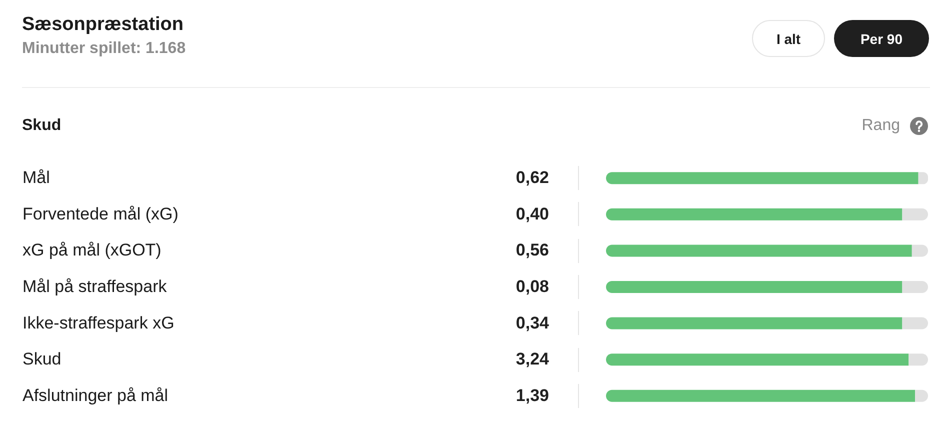 The width and height of the screenshot is (950, 434). I want to click on y-tick-label: Skud, so click(42, 359).